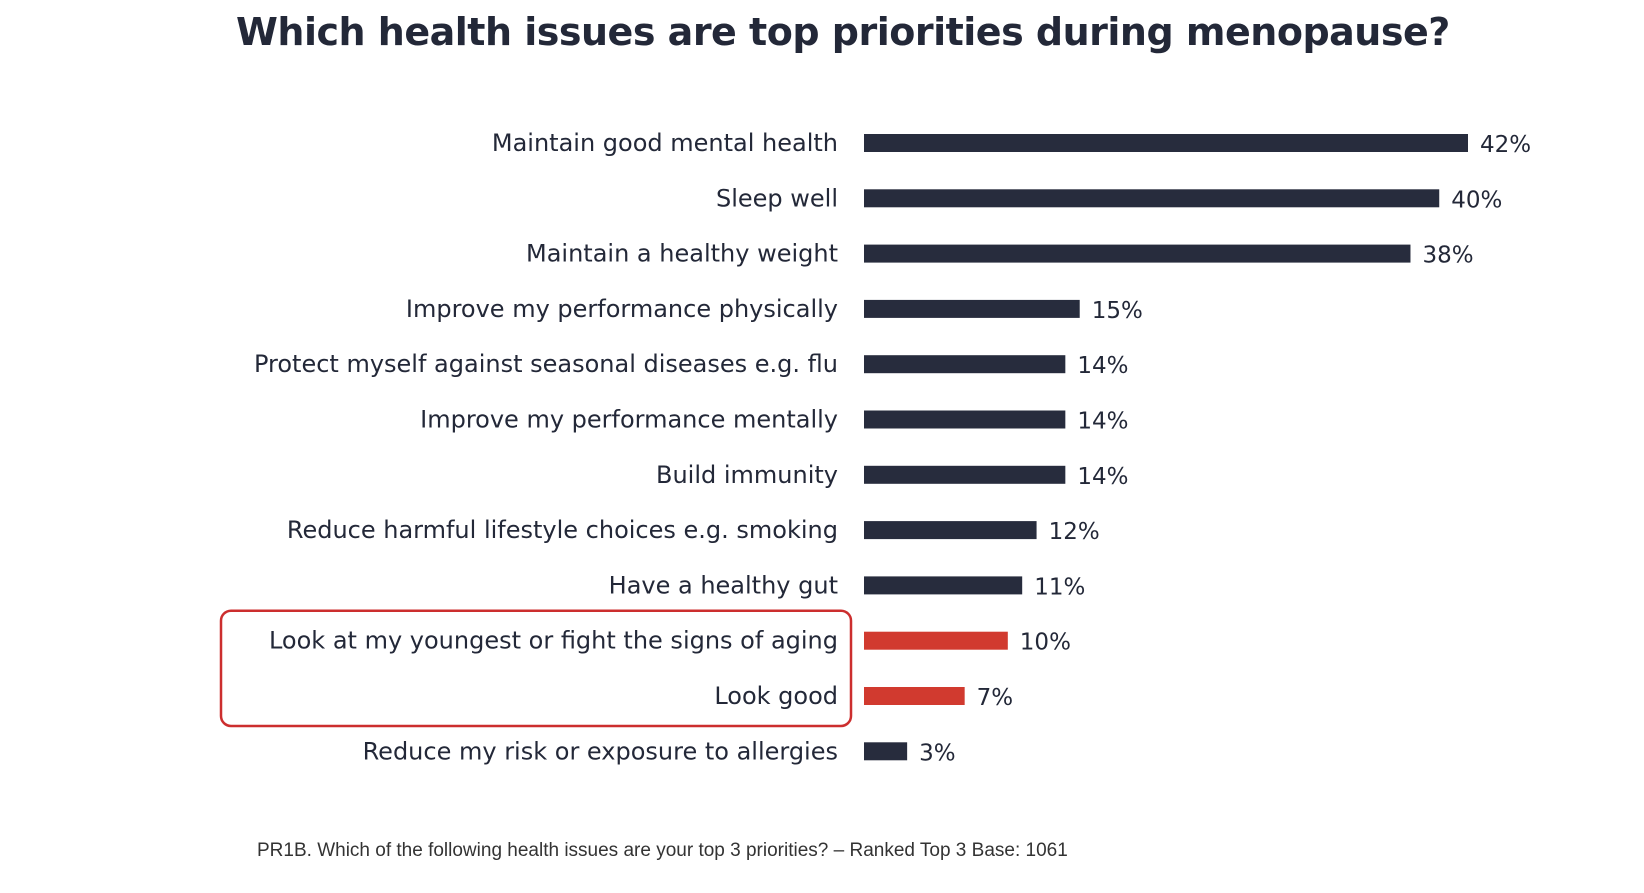 The image size is (1644, 893). I want to click on category-label: Improve my performance physically, so click(622, 309).